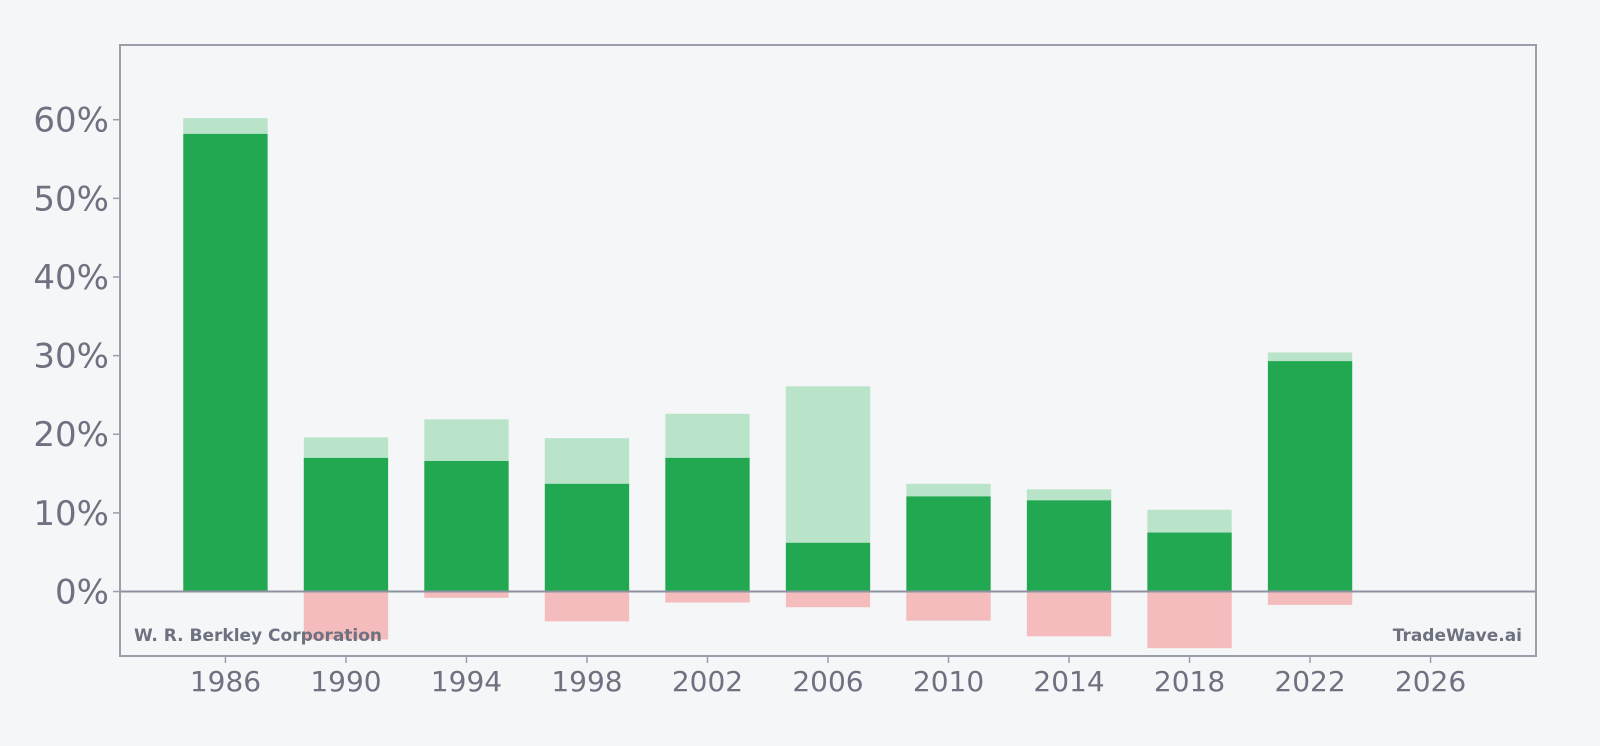 This screenshot has width=1600, height=746. I want to click on bar-main-2010, so click(948, 544).